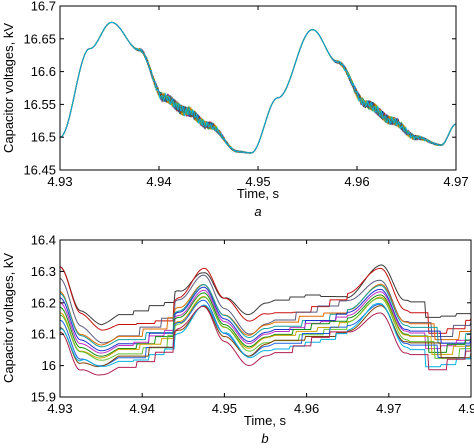 The image size is (474, 448). I want to click on x-tick-label-b: 4.95, so click(224, 408).